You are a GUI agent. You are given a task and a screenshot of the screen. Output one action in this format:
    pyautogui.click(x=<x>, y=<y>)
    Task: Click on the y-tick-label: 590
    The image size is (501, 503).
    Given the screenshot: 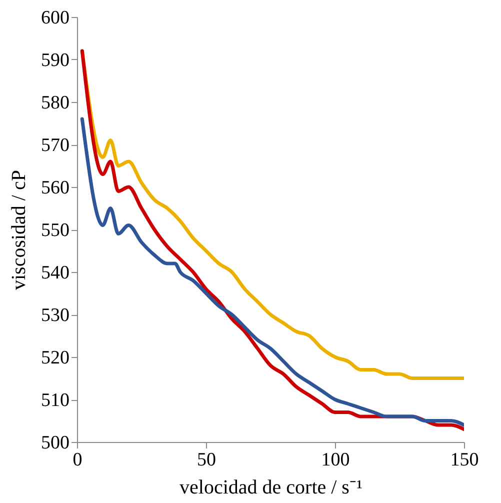 What is the action you would take?
    pyautogui.click(x=55, y=60)
    